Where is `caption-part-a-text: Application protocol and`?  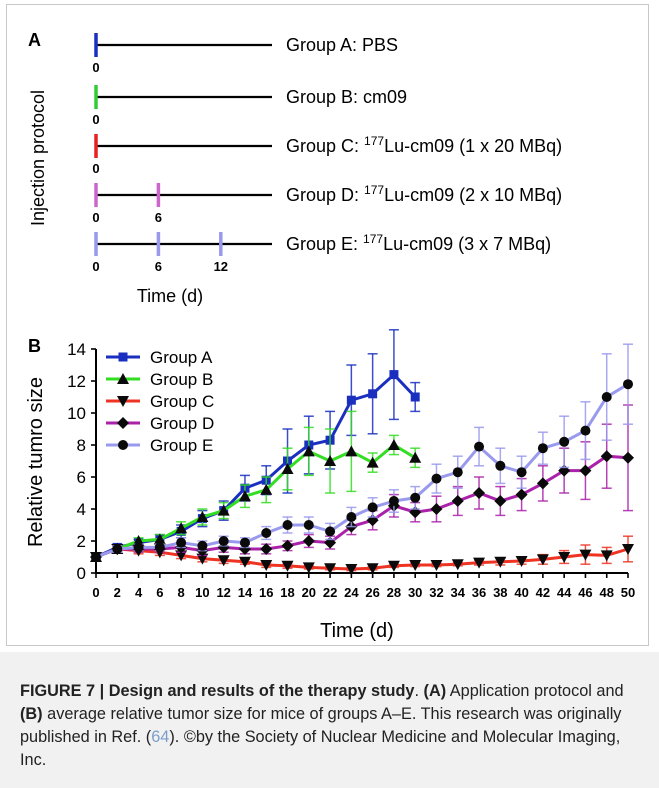 caption-part-a-text: Application protocol and is located at coordinates (535, 691).